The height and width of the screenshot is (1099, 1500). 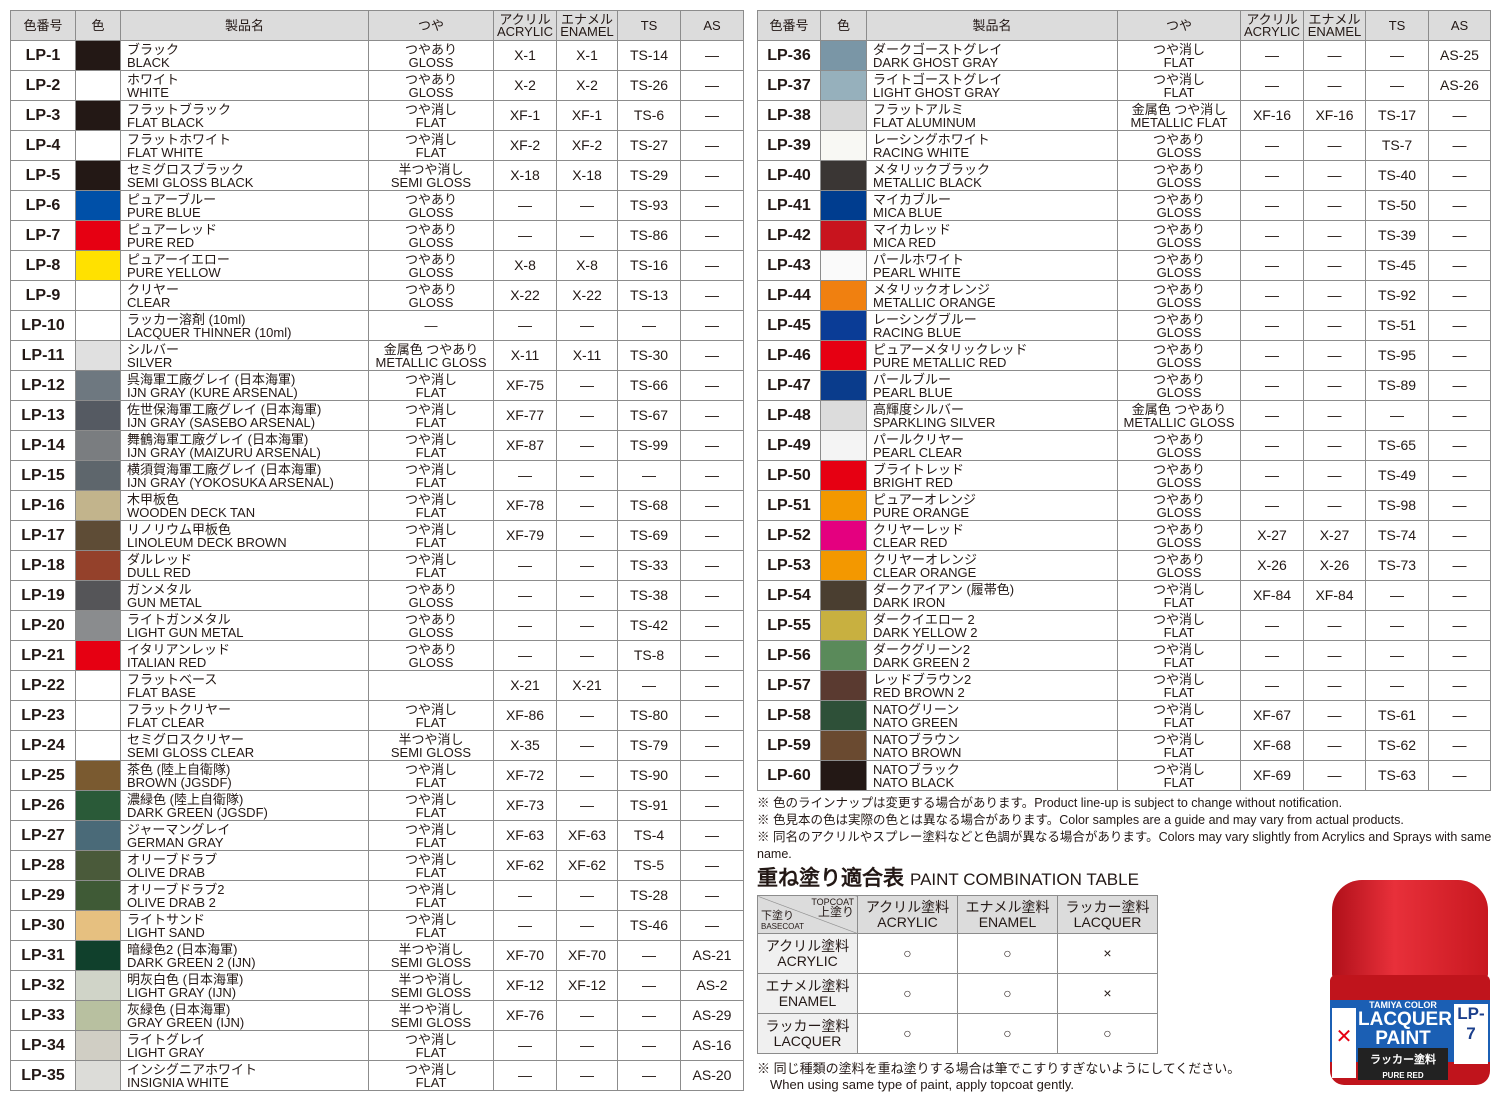 What do you see at coordinates (167, 662) in the screenshot?
I see `name-en: ITALIAN RED` at bounding box center [167, 662].